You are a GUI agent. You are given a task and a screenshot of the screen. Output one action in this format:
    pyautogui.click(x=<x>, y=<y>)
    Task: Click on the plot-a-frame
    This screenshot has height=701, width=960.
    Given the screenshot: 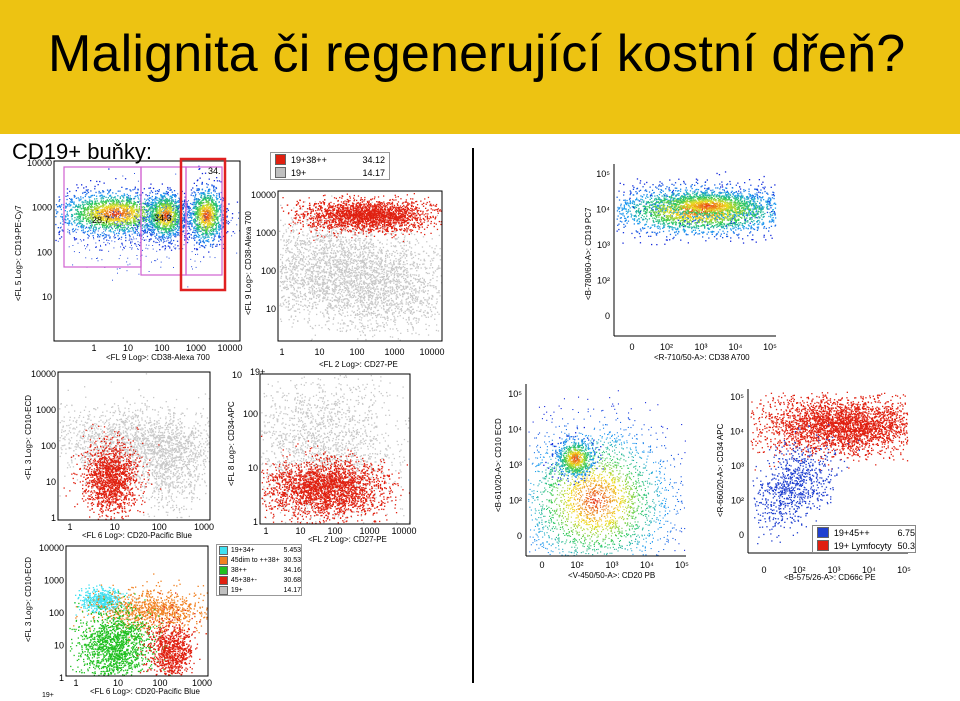 What is the action you would take?
    pyautogui.click(x=147, y=251)
    